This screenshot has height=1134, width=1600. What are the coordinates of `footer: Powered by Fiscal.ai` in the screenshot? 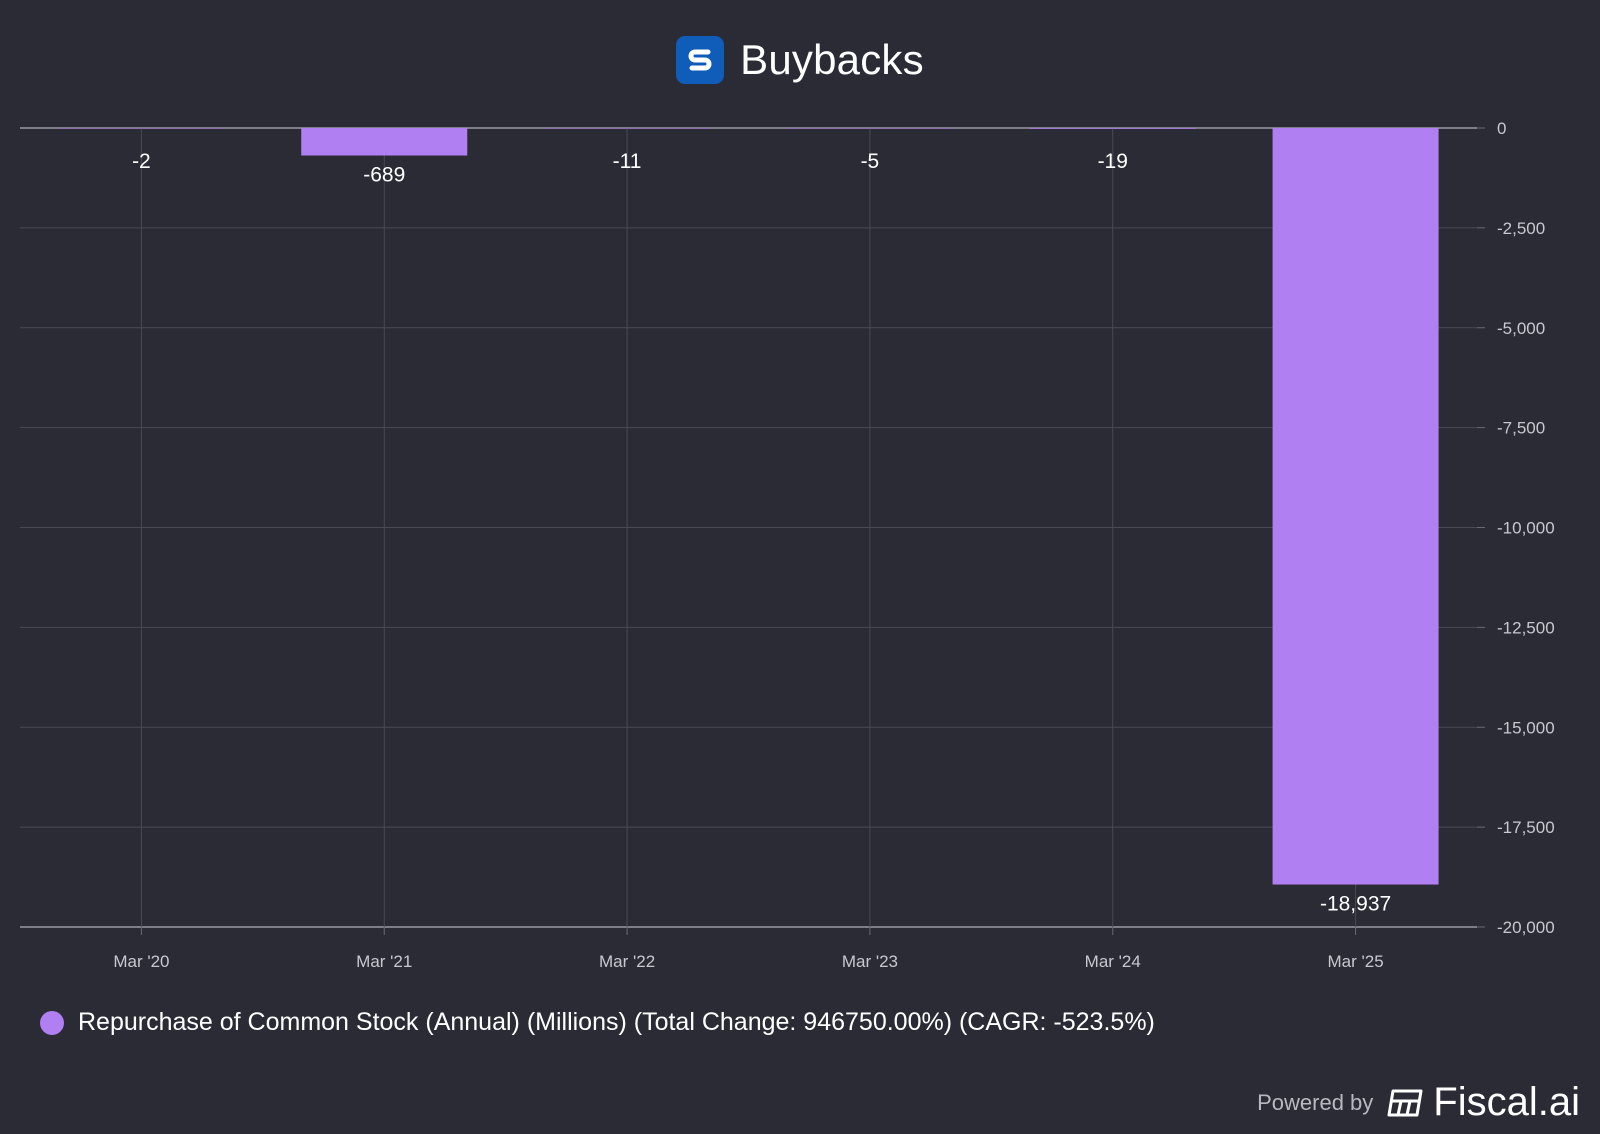 It's located at (1418, 1102).